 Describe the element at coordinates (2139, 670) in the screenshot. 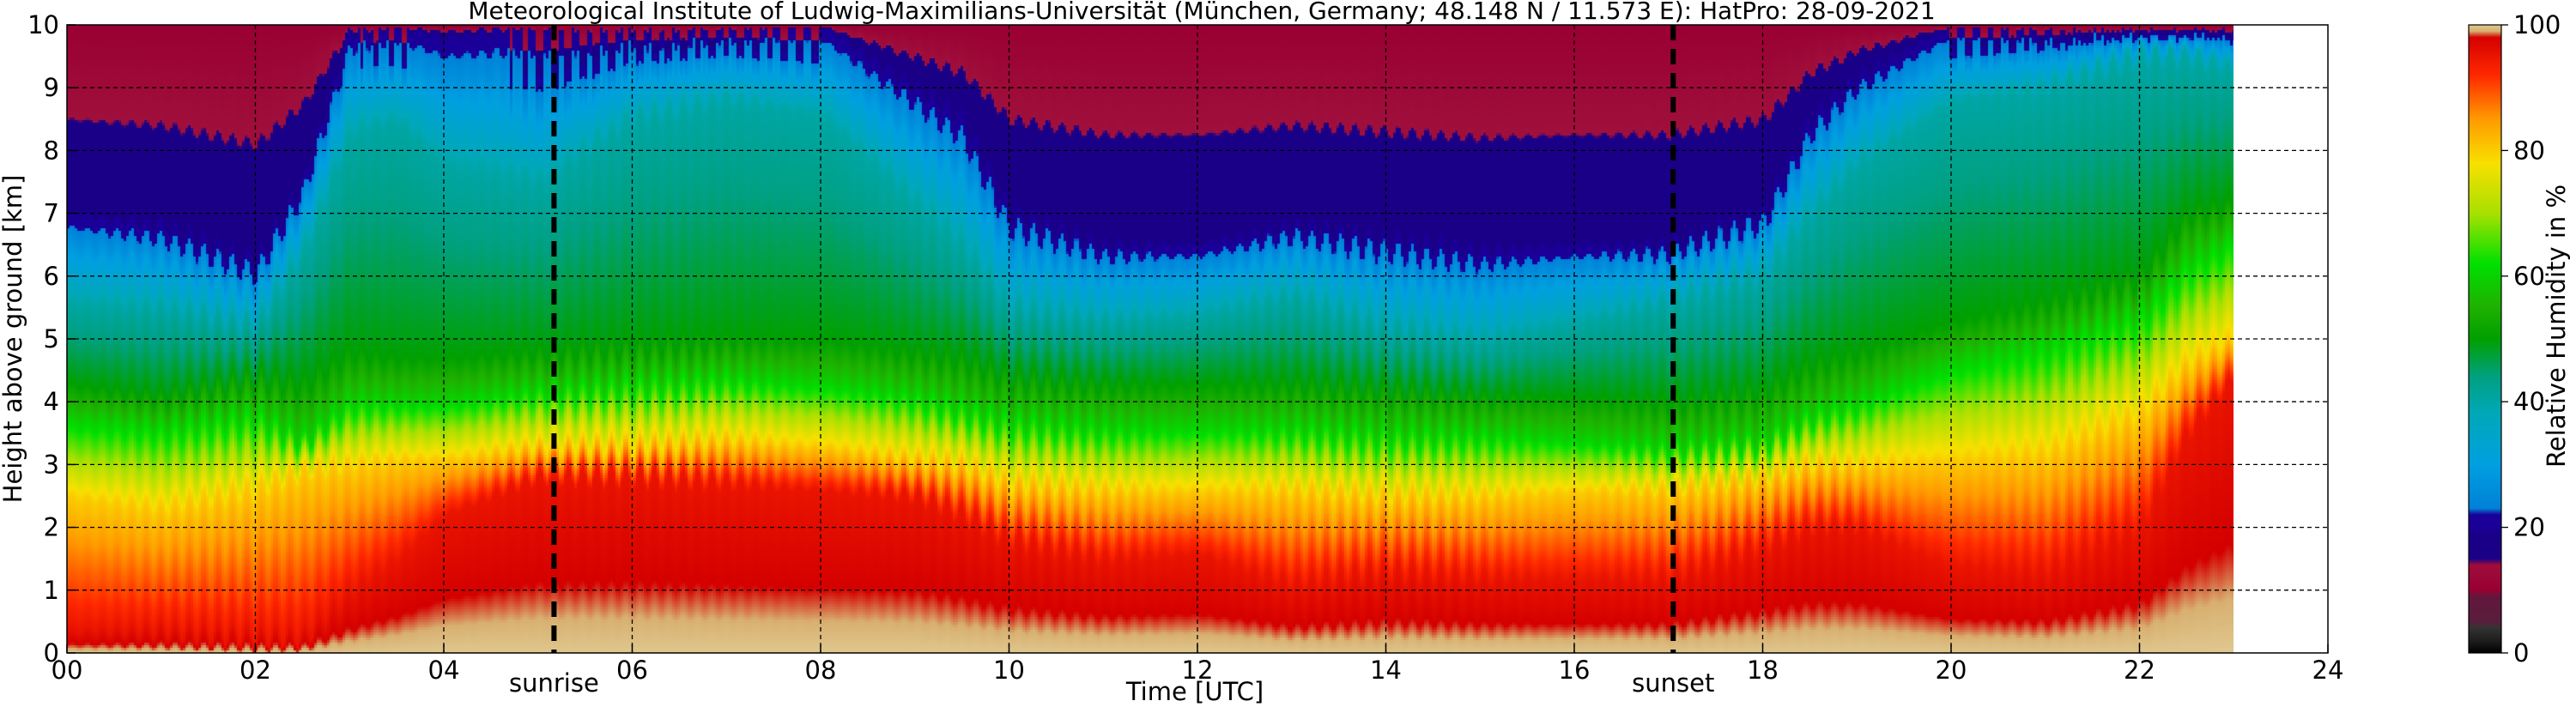

I see `x-tick-label: 22` at that location.